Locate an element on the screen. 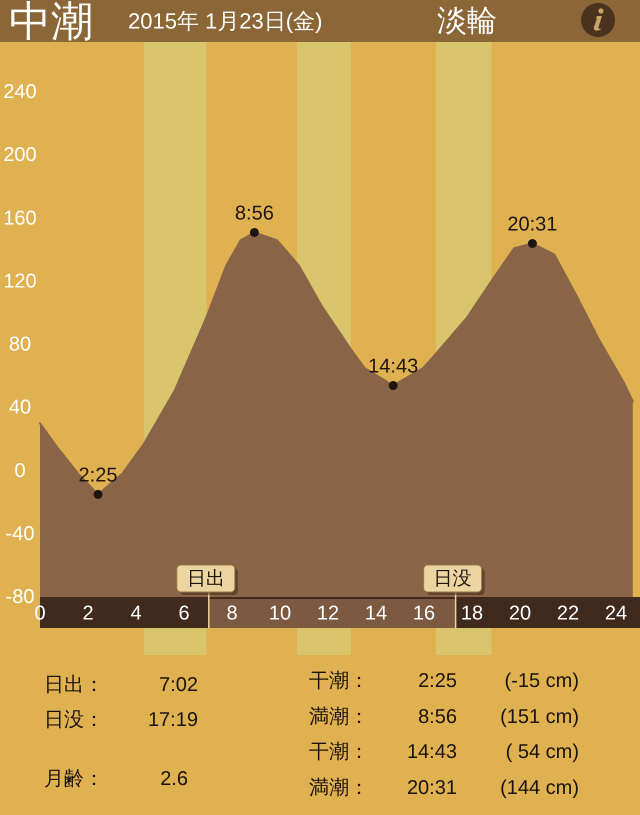 This screenshot has width=640, height=815. y-tick-label: 200 is located at coordinates (20, 155).